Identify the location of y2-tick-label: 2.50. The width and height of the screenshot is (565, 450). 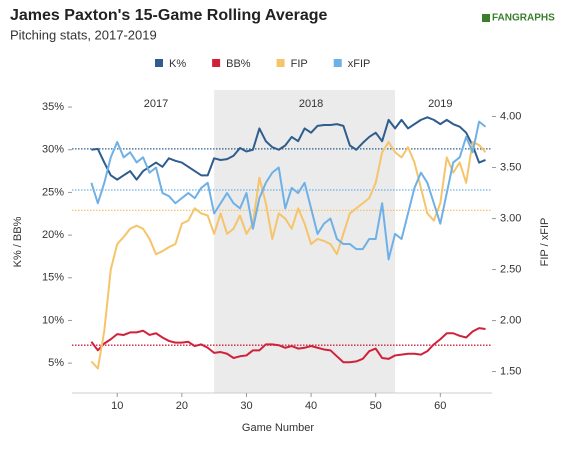
(510, 269).